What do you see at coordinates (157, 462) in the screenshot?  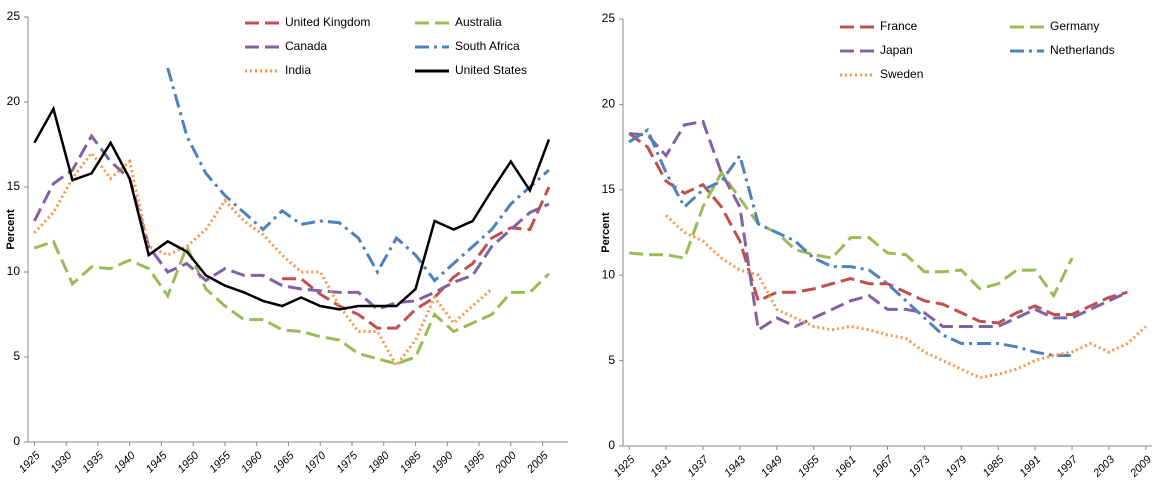 I see `x-tick-label: 1945` at bounding box center [157, 462].